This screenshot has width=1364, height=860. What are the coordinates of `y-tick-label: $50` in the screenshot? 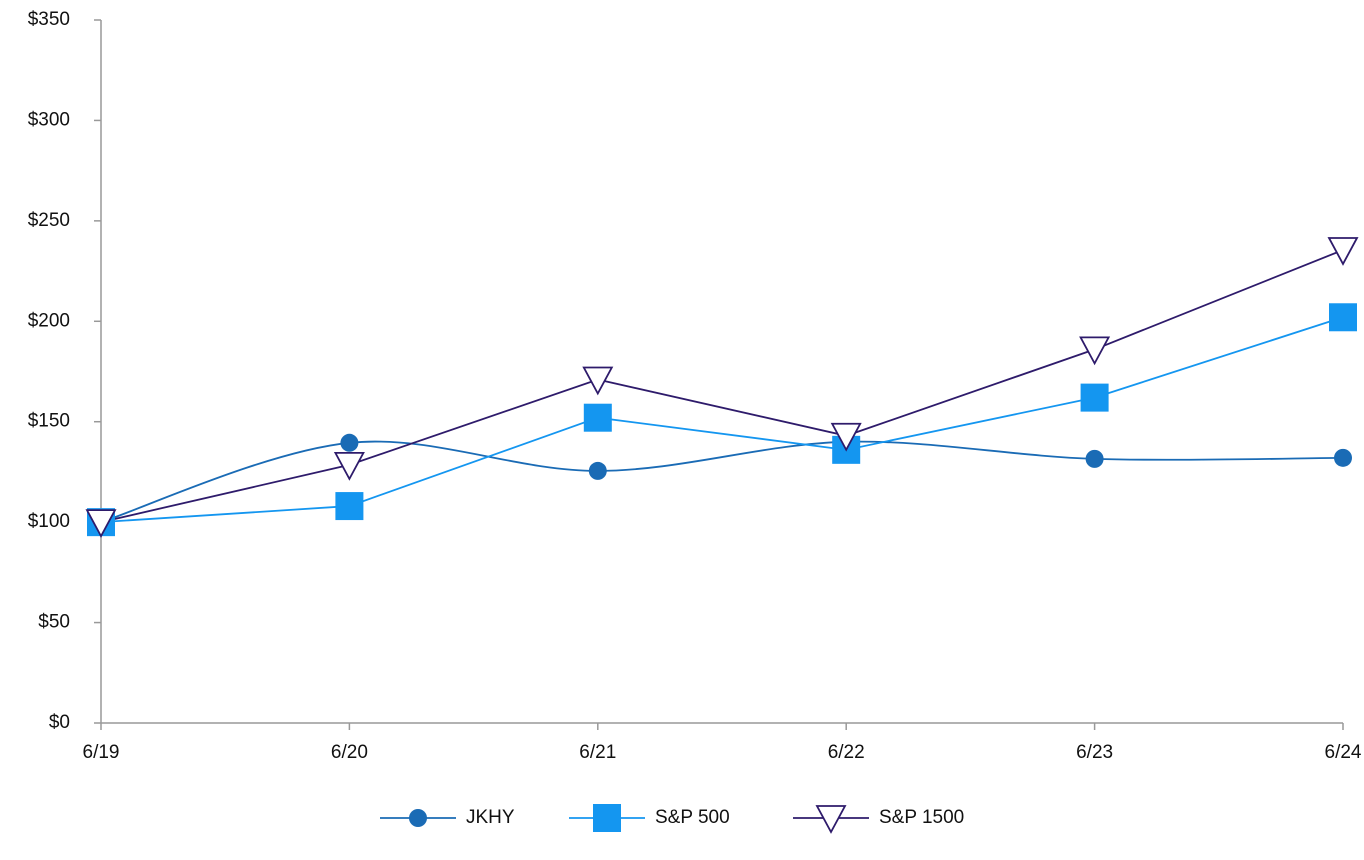 It's located at (54, 622).